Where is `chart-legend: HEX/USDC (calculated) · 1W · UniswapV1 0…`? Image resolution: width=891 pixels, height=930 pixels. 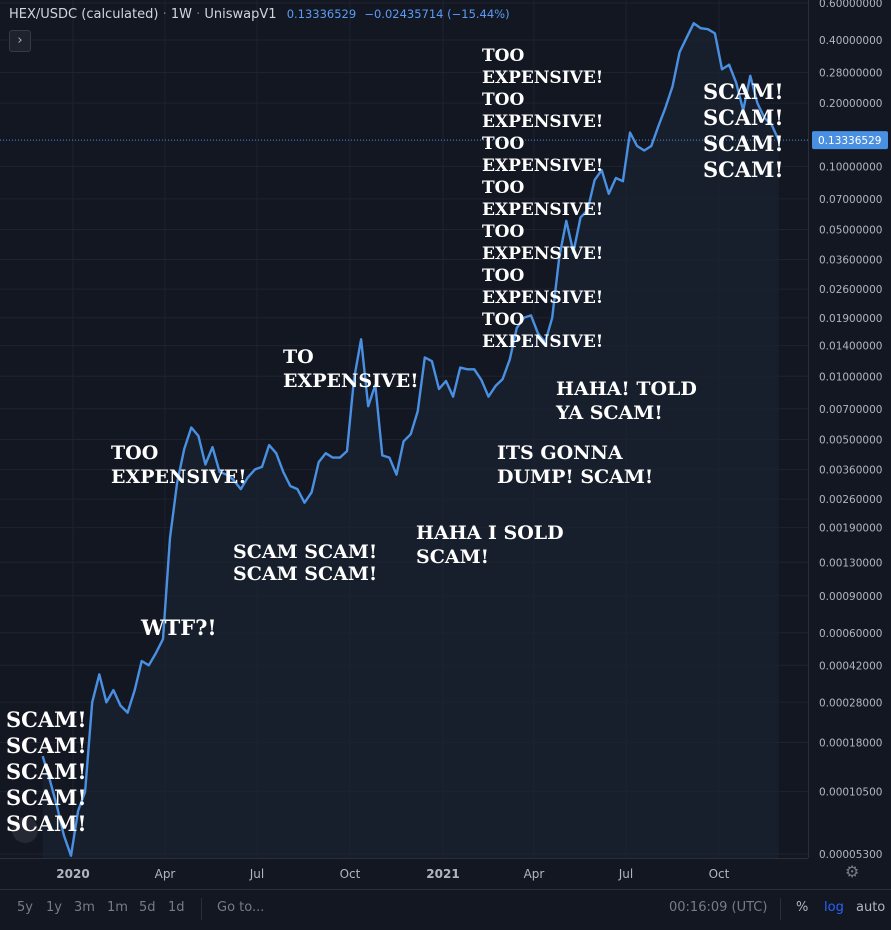 chart-legend: HEX/USDC (calculated) · 1W · UniswapV1 0… is located at coordinates (259, 14).